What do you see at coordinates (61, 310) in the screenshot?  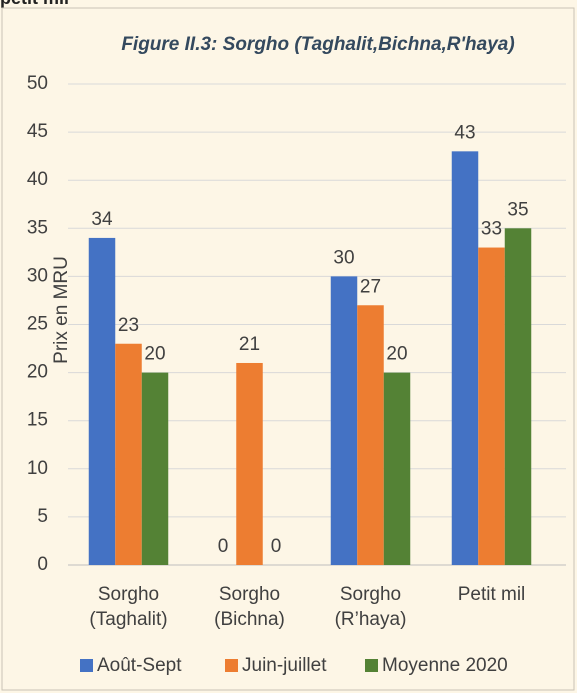 I see `y-axis-label: Prix en MRU` at bounding box center [61, 310].